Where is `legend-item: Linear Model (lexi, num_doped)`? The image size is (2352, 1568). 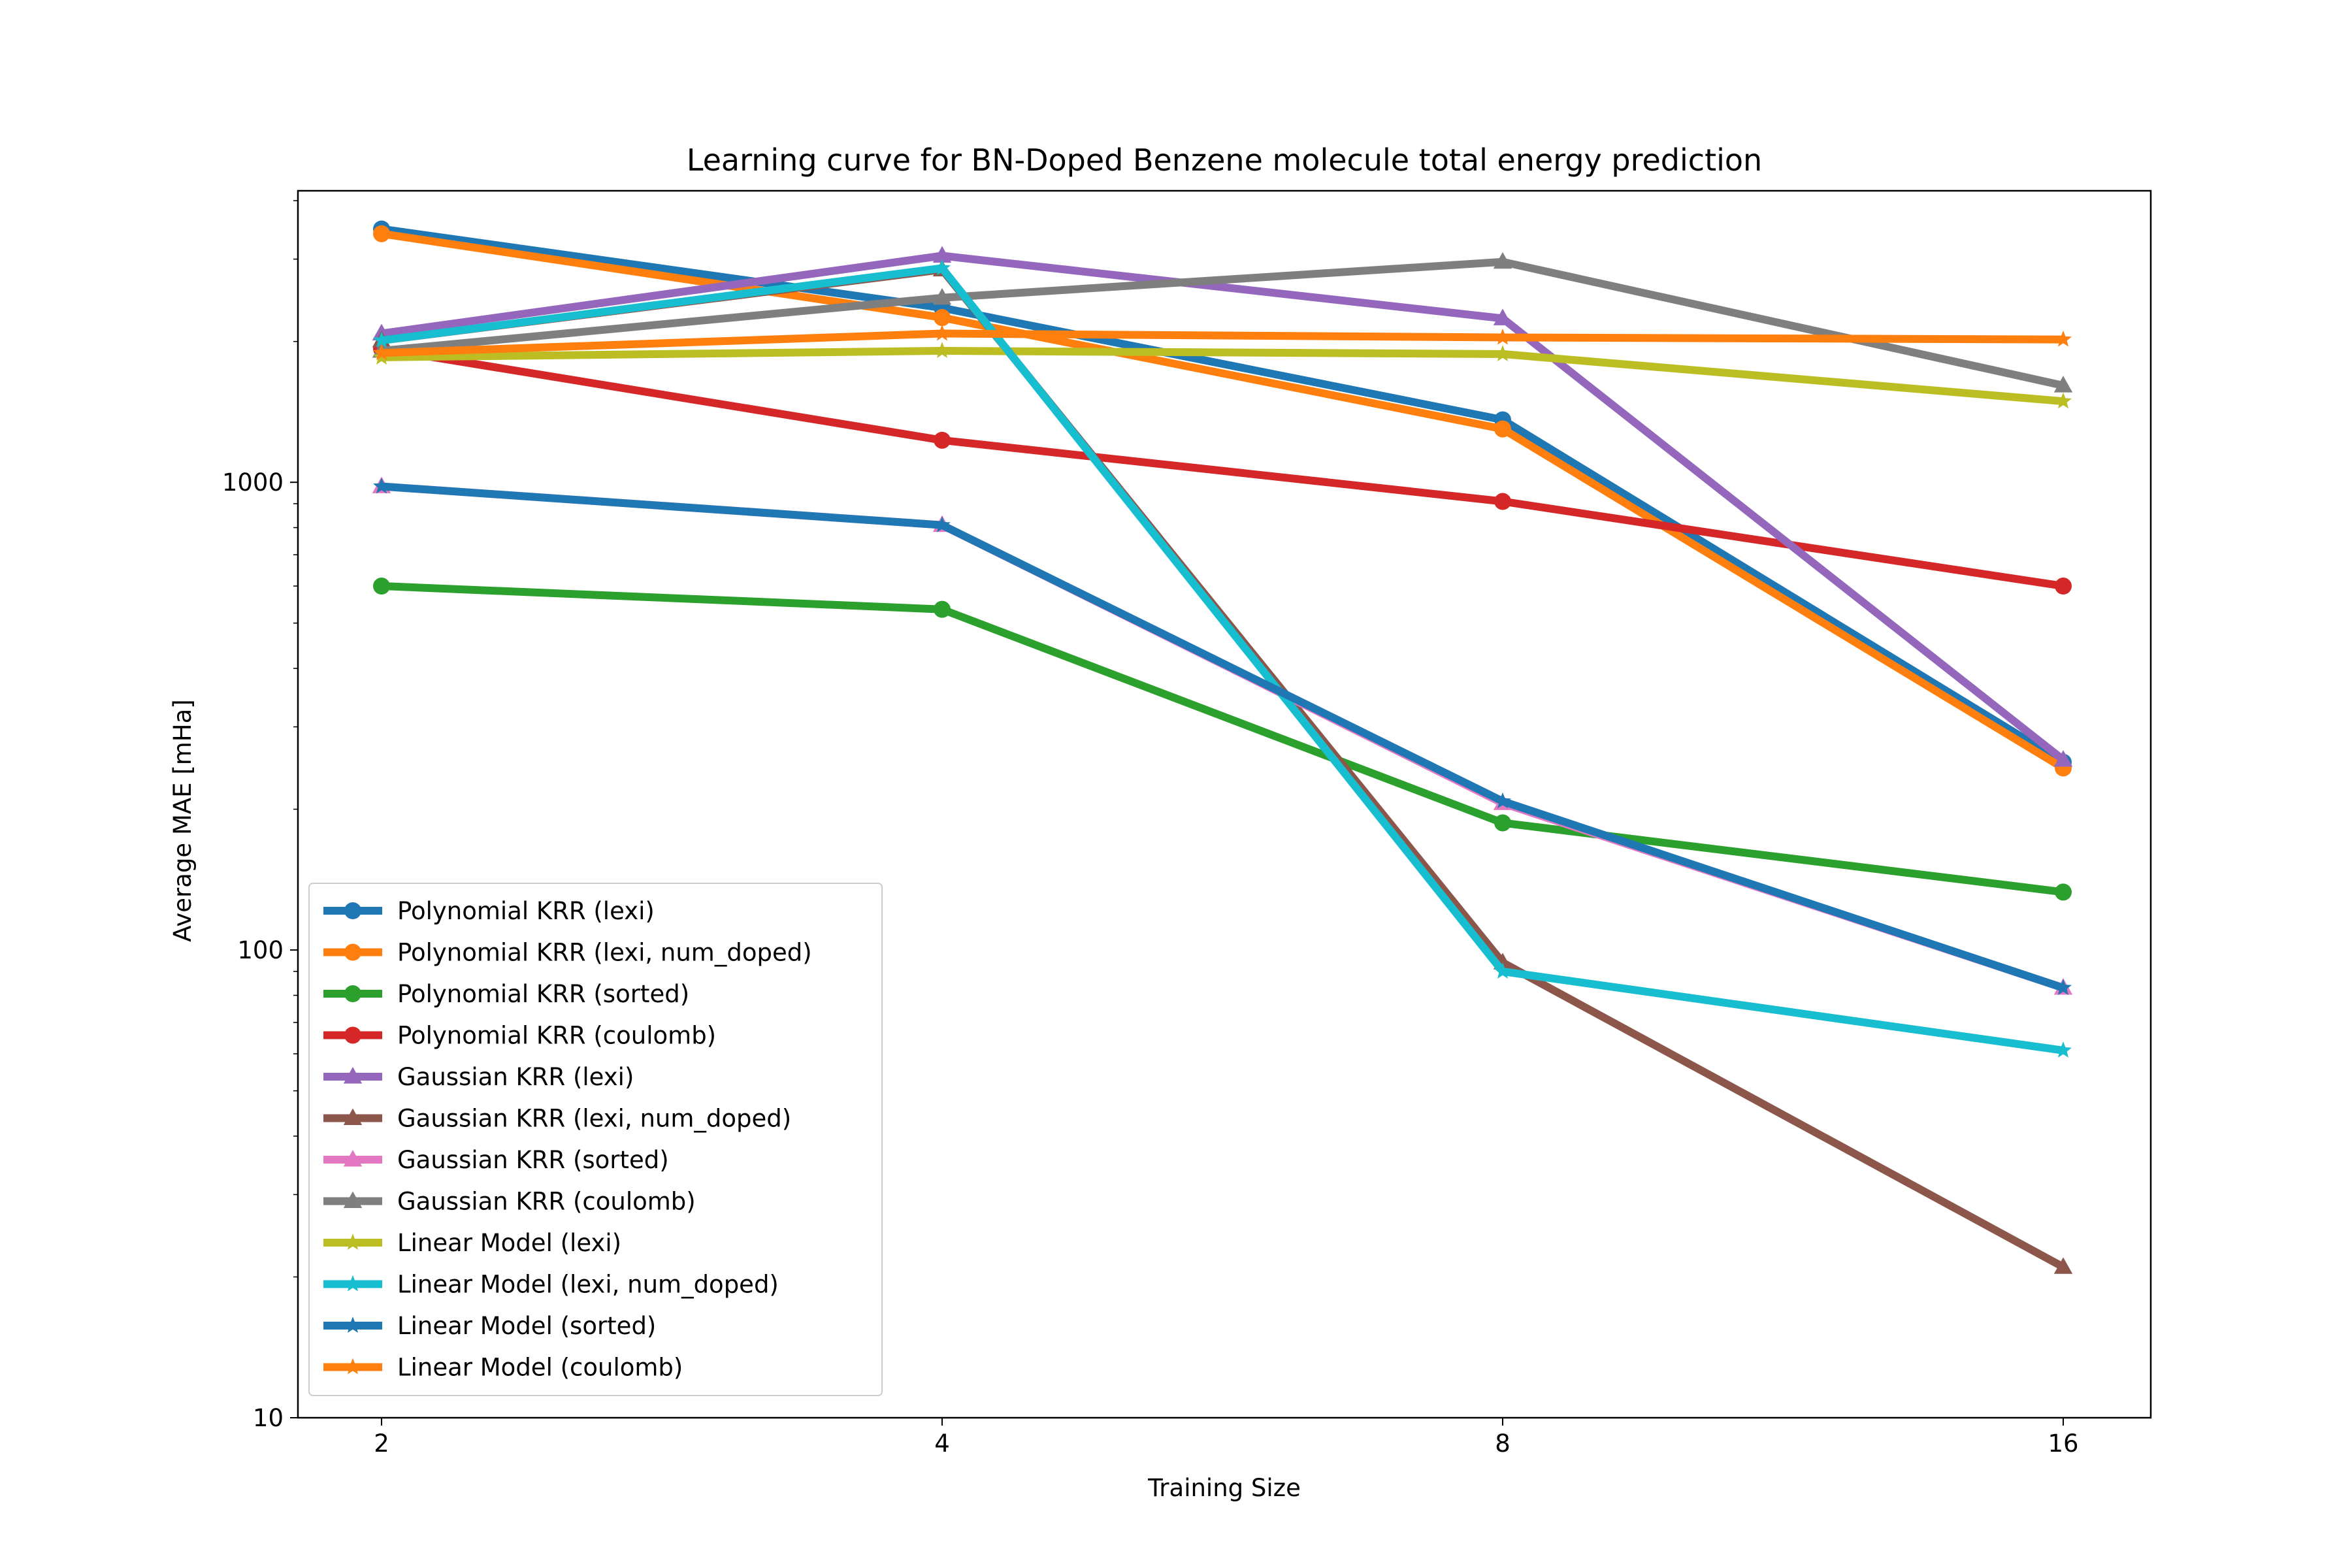
legend-item: Linear Model (lexi, num_doped) is located at coordinates (551, 1285).